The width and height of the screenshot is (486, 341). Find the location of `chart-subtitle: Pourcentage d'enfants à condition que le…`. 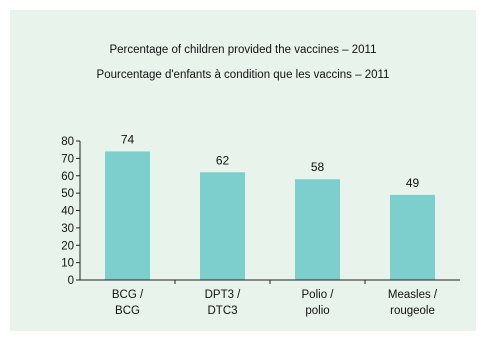

chart-subtitle: Pourcentage d'enfants à condition que le… is located at coordinates (243, 75).